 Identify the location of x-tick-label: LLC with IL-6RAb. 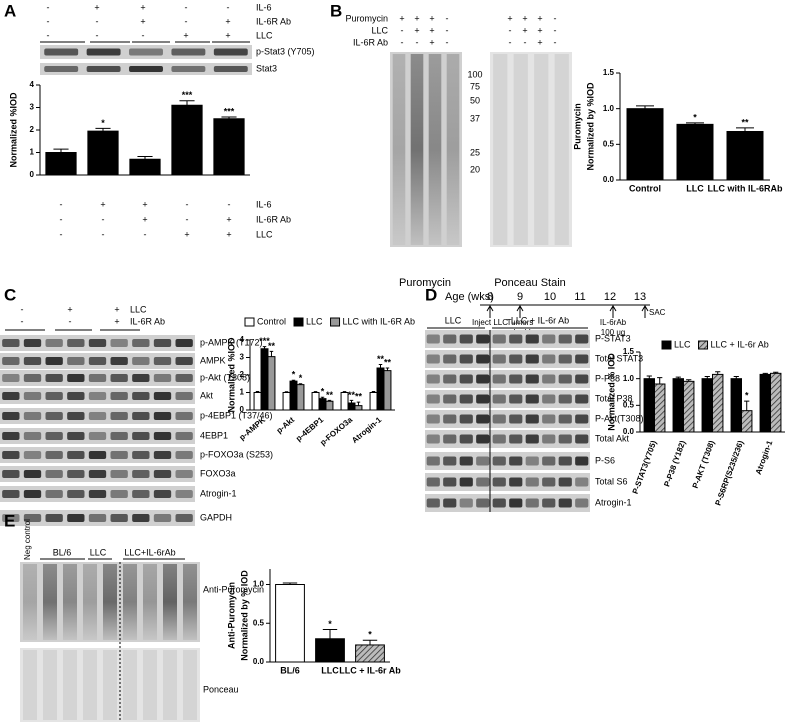
(745, 188).